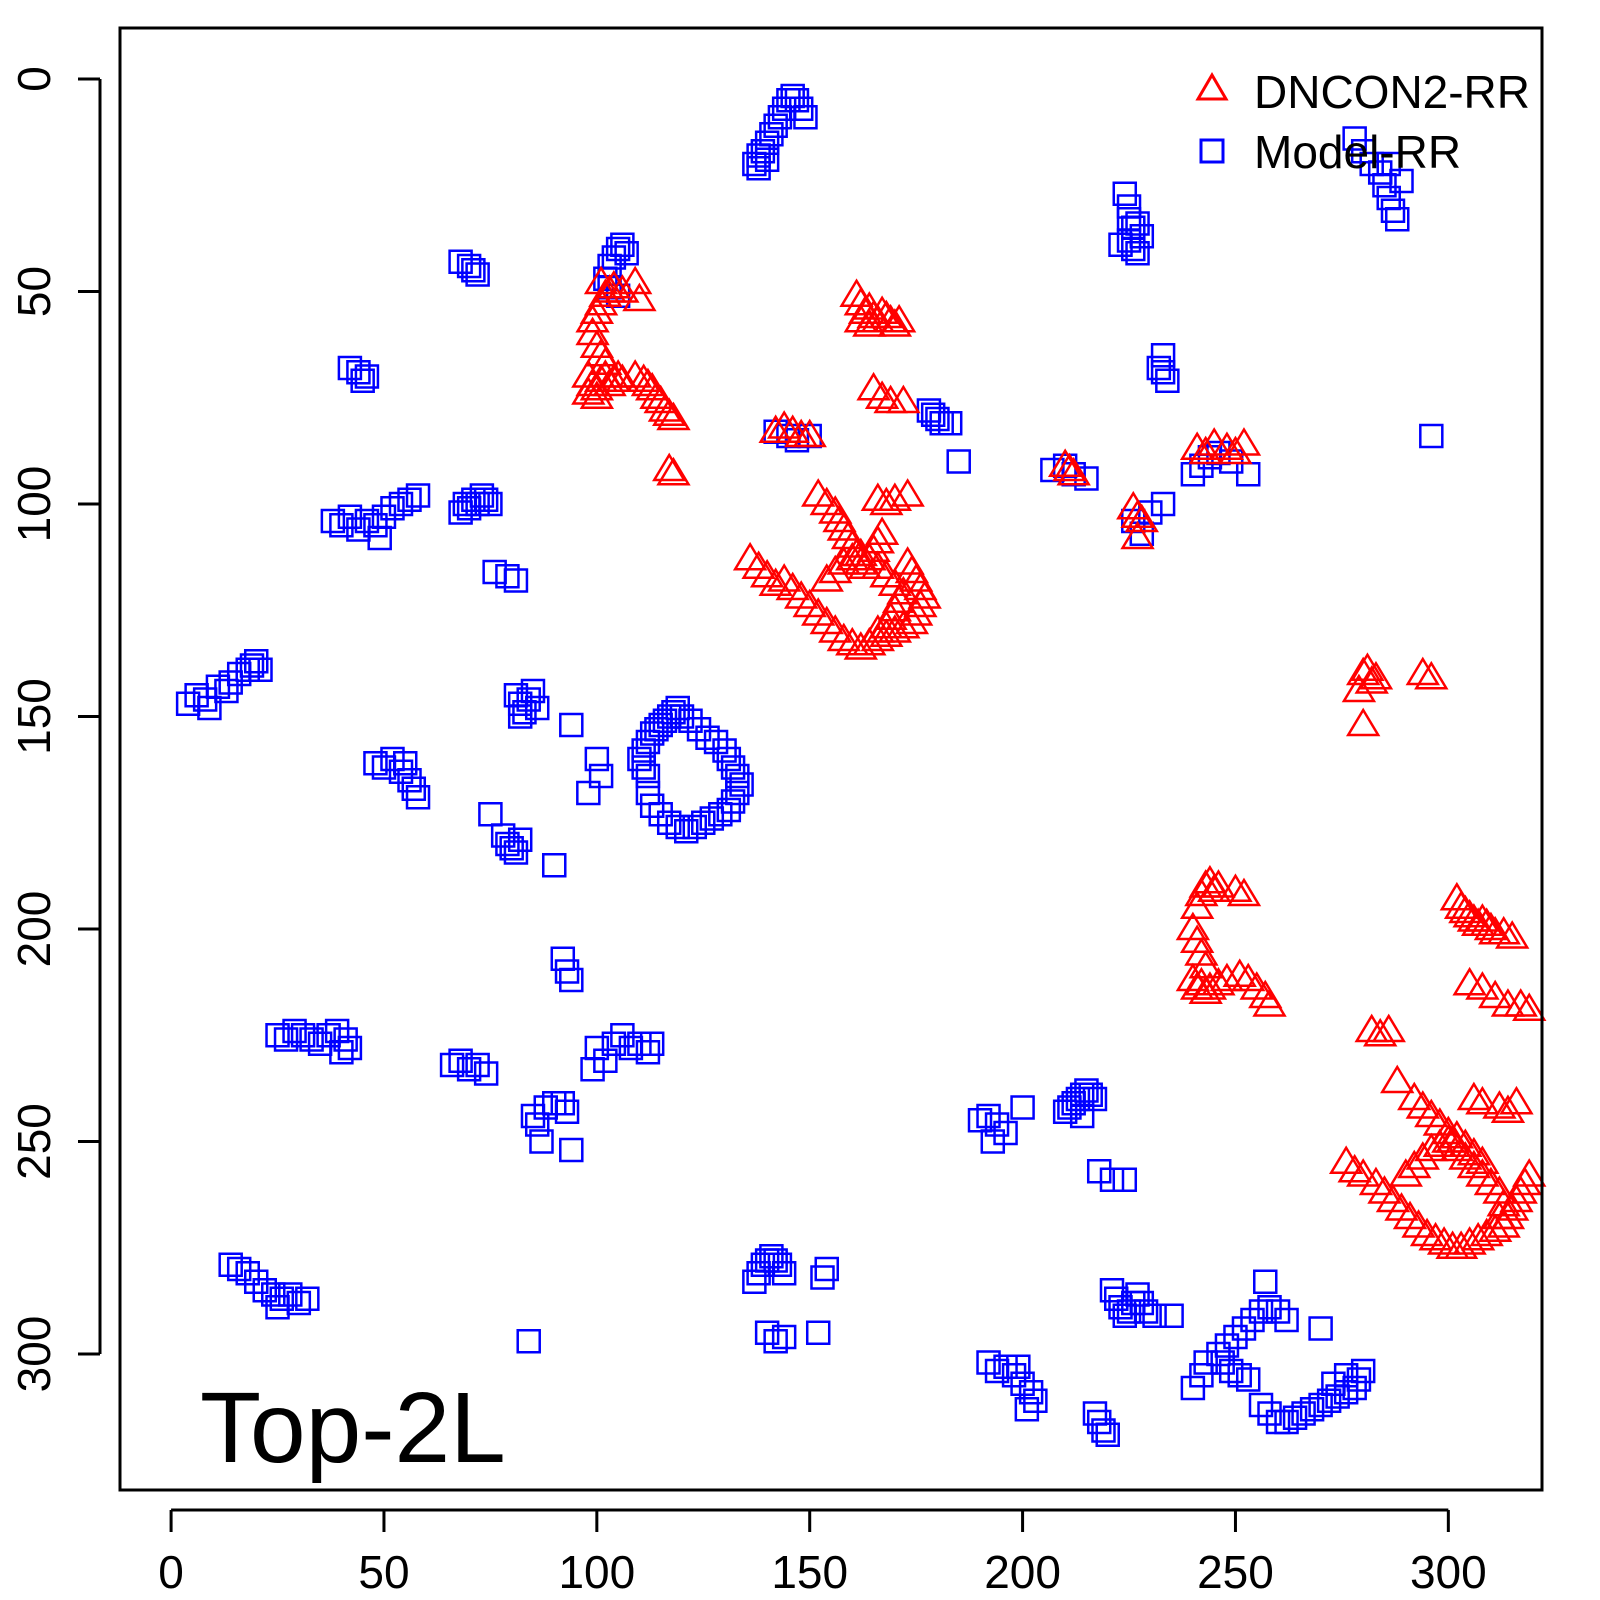  I want to click on y-tick-label: 250, so click(34, 1141).